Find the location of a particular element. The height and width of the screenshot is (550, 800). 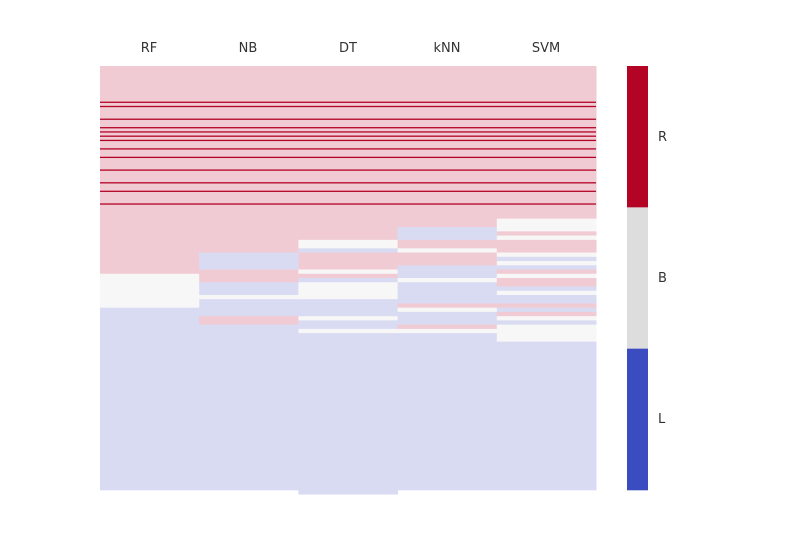

column-label-nb: NB is located at coordinates (248, 48).